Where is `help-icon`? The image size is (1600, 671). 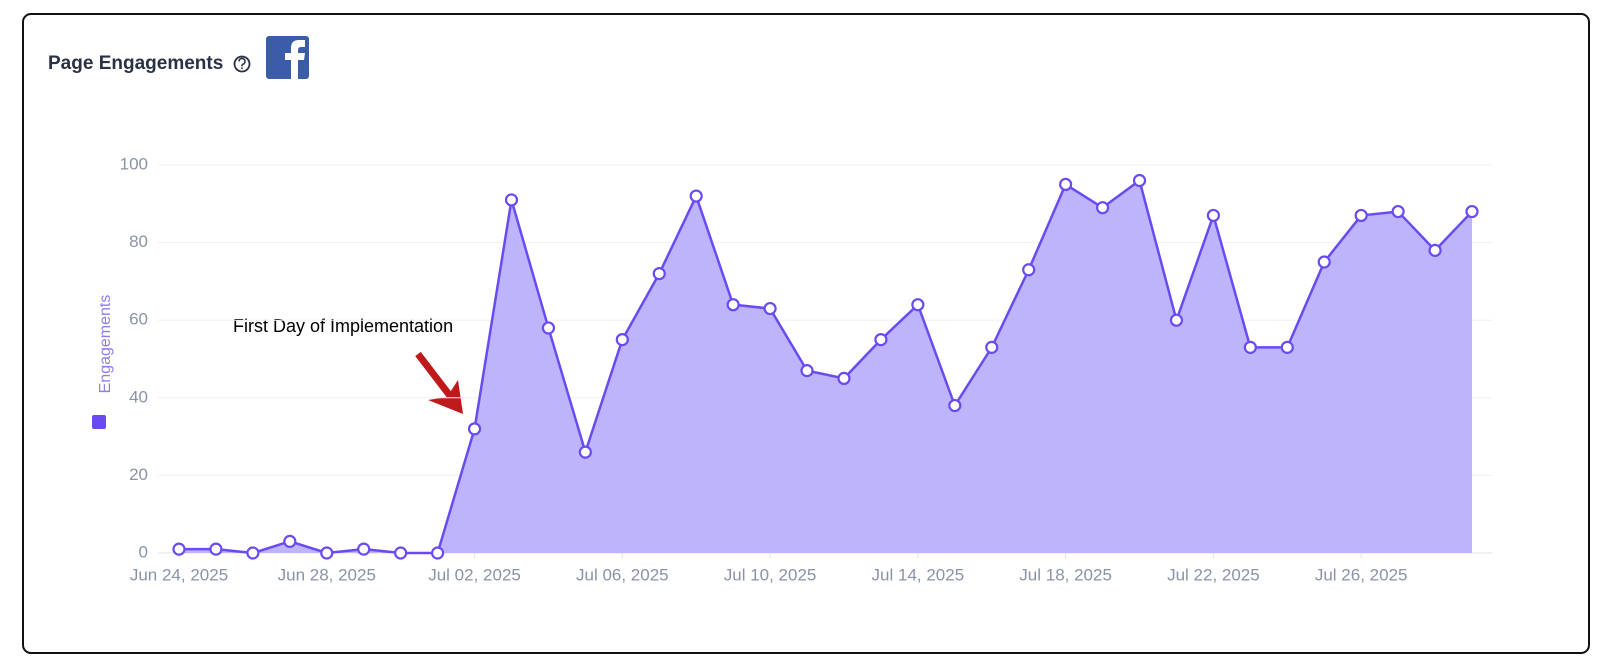
help-icon is located at coordinates (242, 64).